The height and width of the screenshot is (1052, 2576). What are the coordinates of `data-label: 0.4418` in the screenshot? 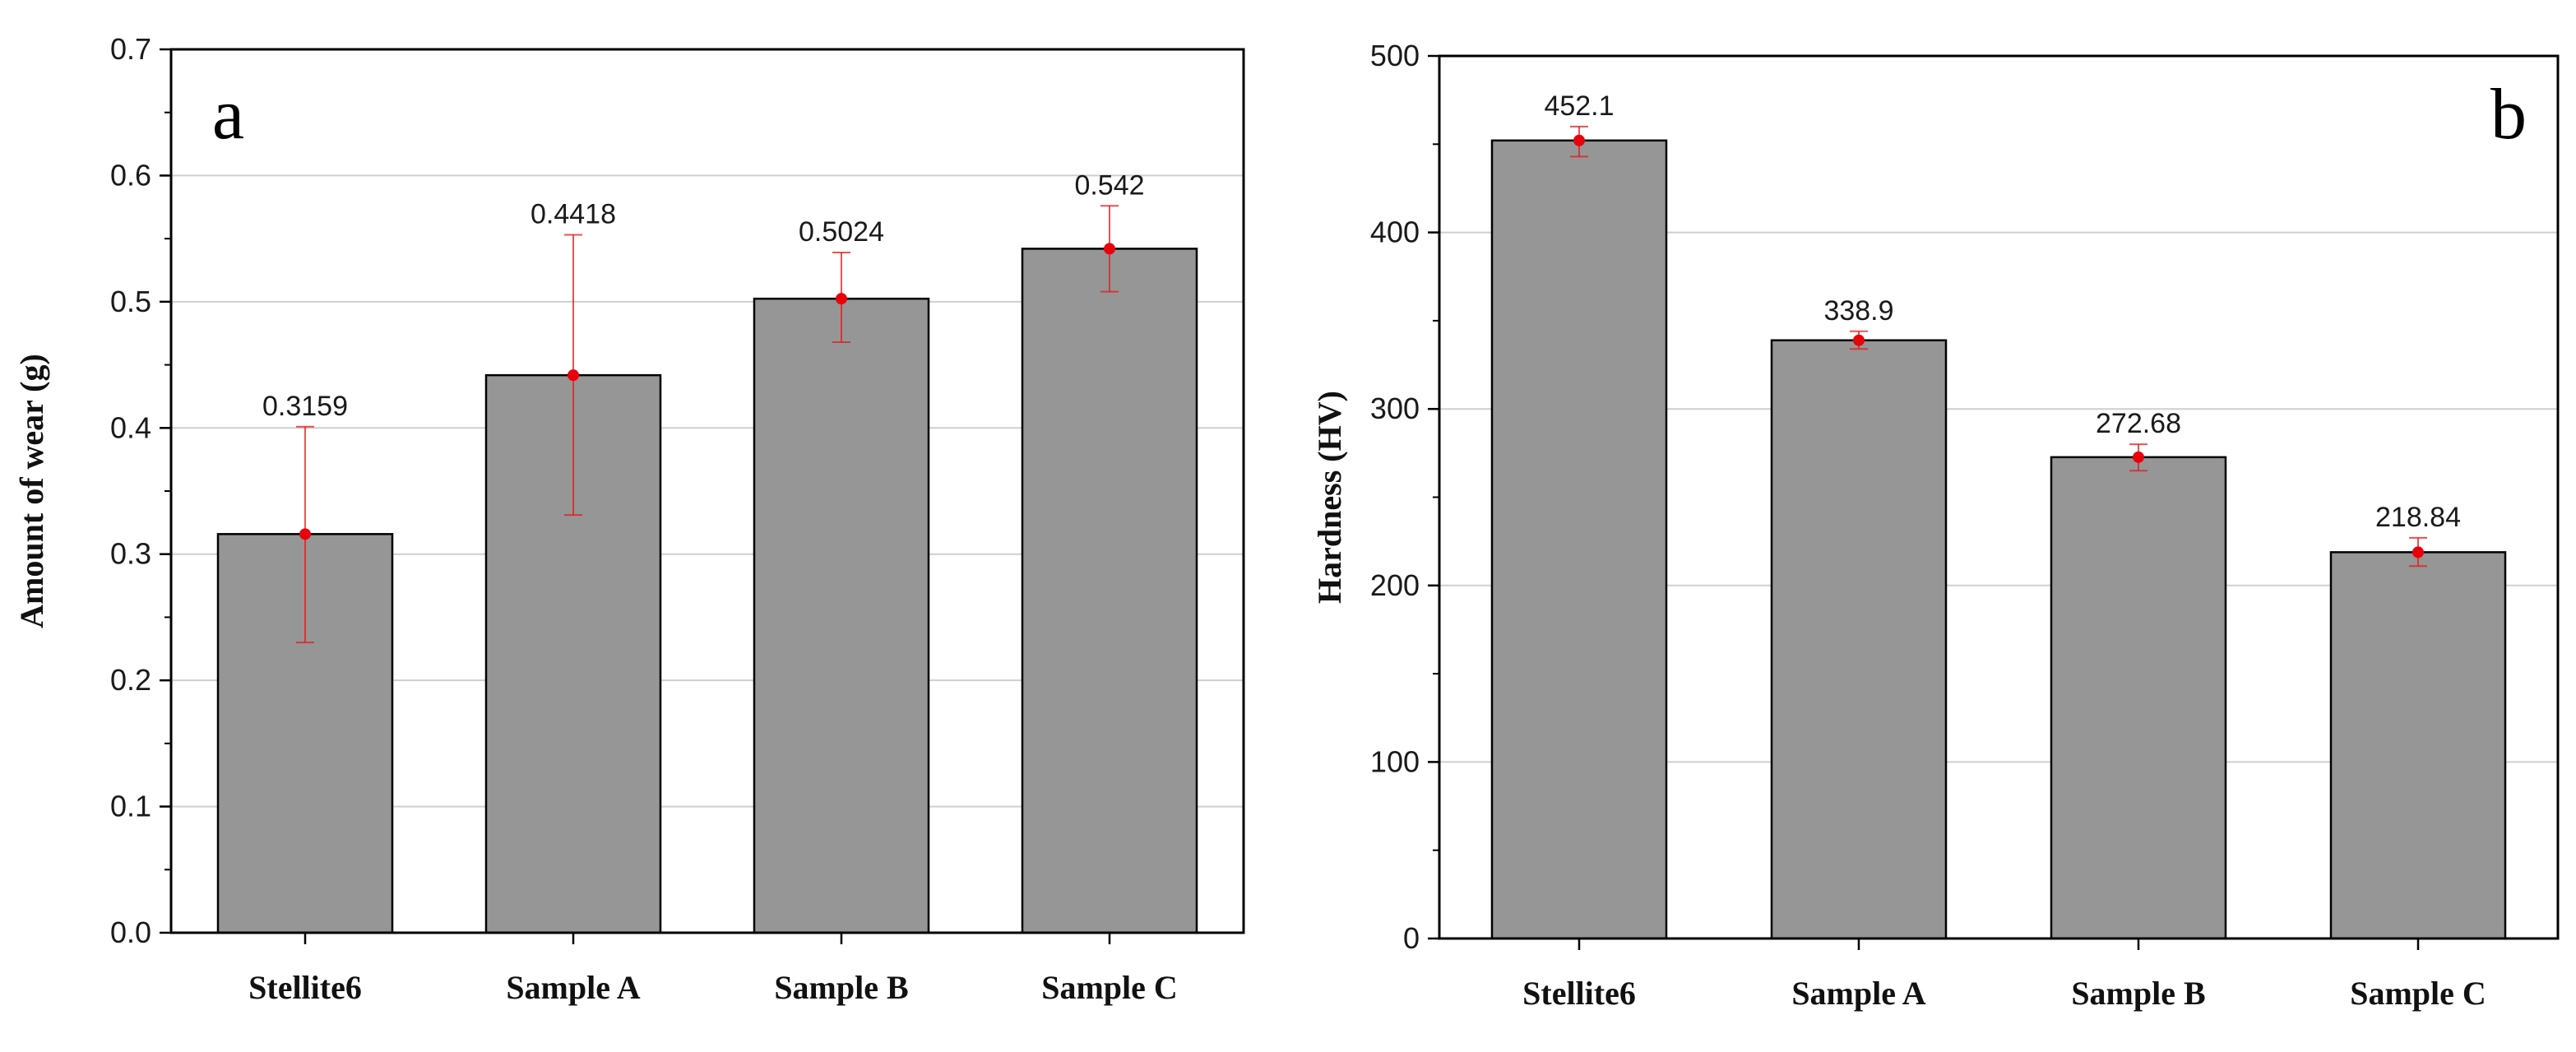 It's located at (573, 214).